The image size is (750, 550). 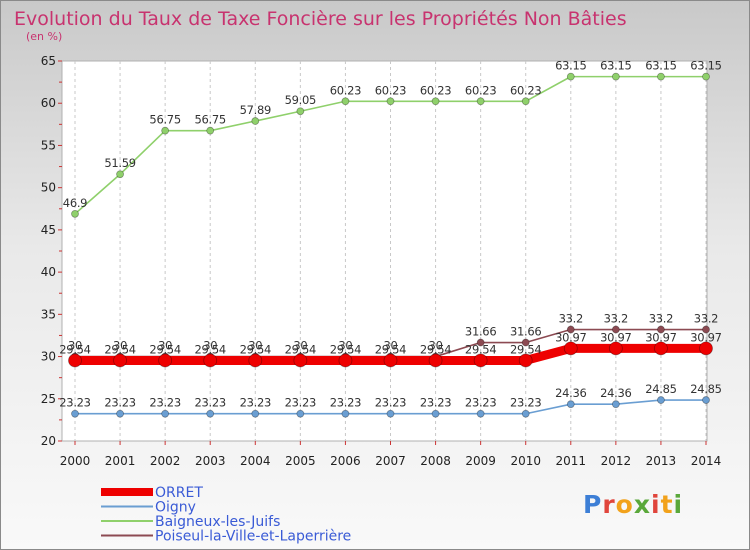 I want to click on data-label-oigny-2008: 23.23, so click(x=435, y=403).